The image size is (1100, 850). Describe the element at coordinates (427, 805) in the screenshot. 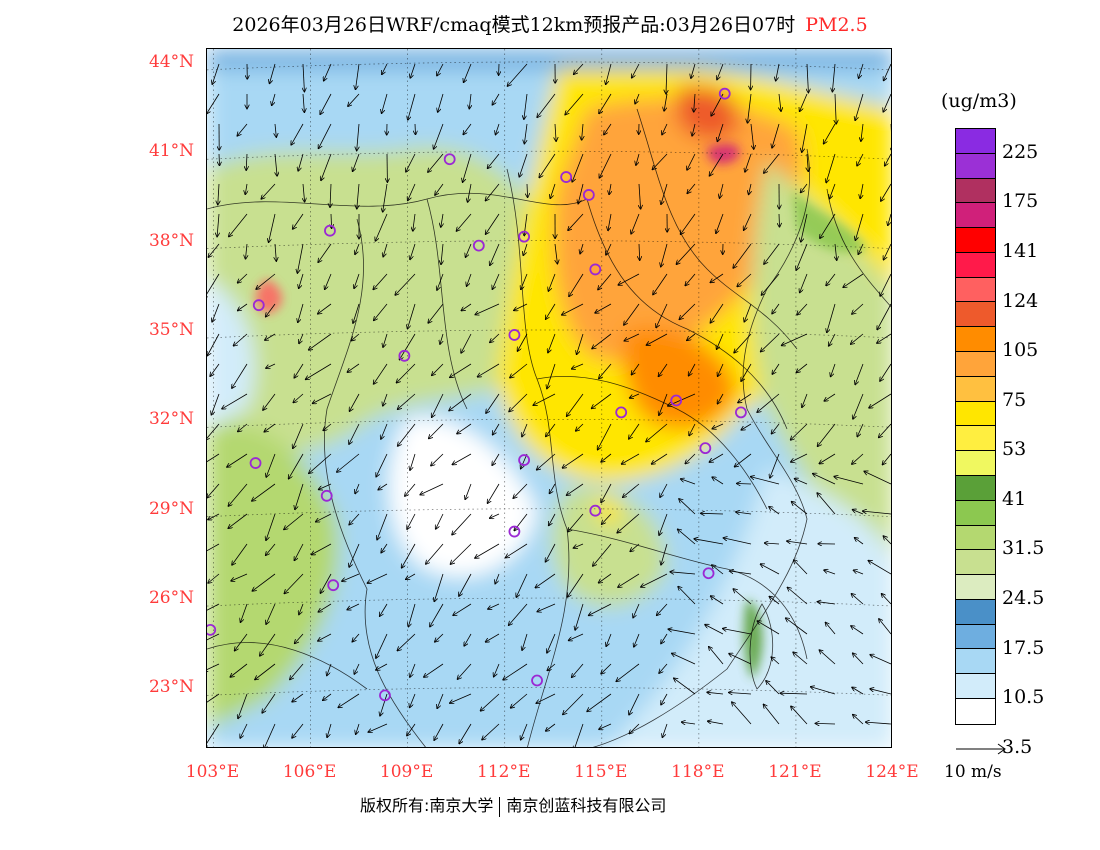

I see `copyright-text: 版权所有:南京大学` at that location.